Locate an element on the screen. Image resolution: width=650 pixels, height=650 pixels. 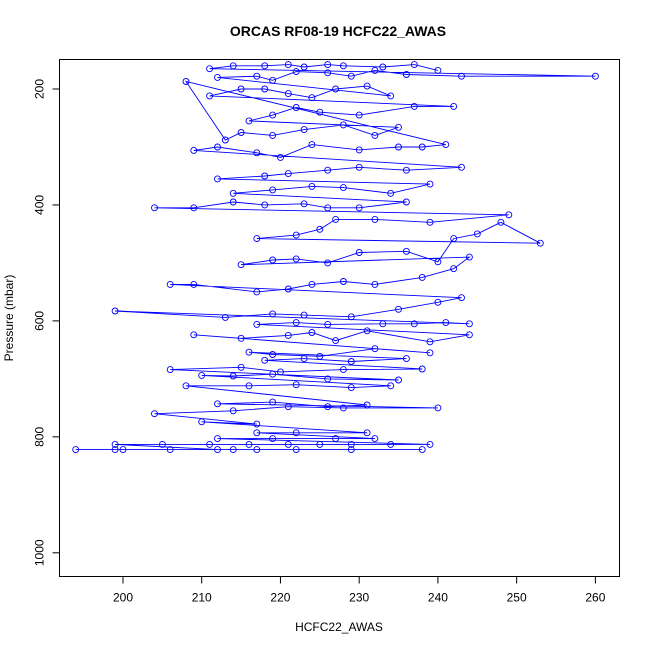
x-tick-label: 200 is located at coordinates (123, 598).